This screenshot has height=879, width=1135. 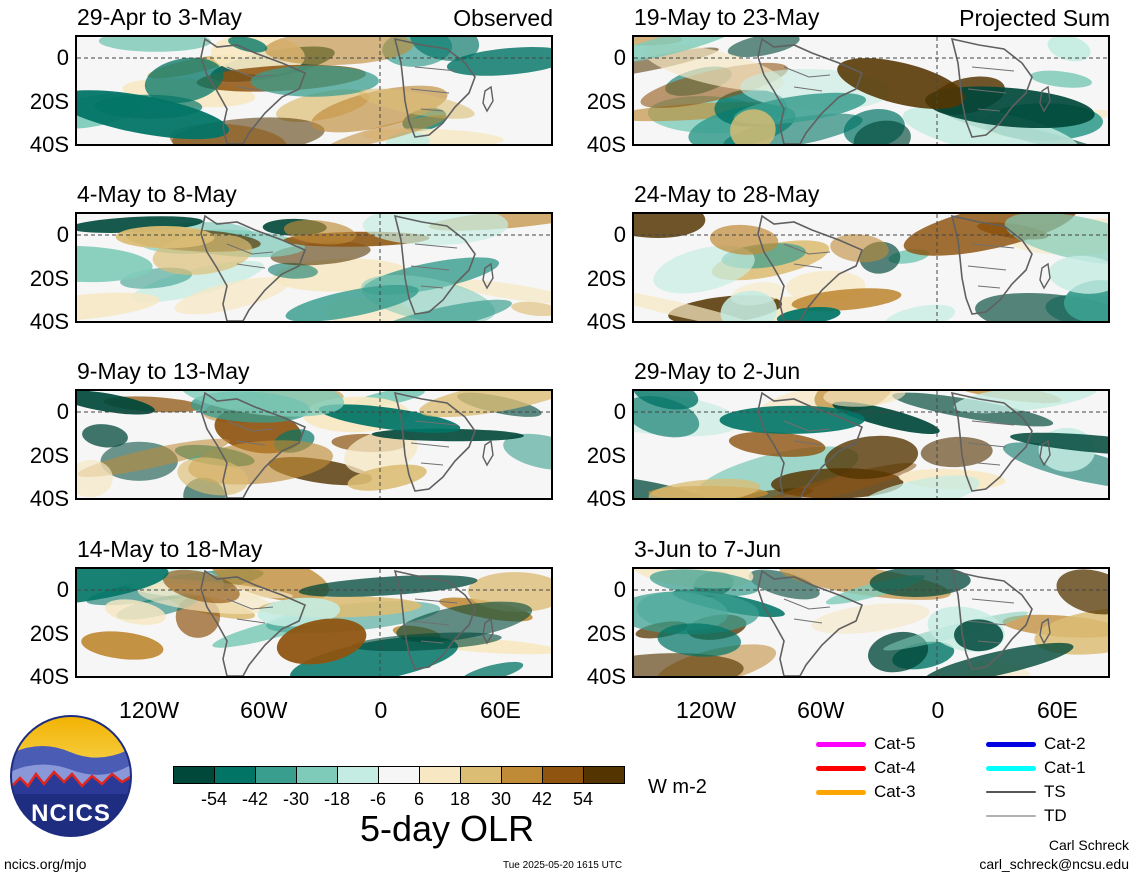 I want to click on ncics-logo: NCICS, so click(x=71, y=776).